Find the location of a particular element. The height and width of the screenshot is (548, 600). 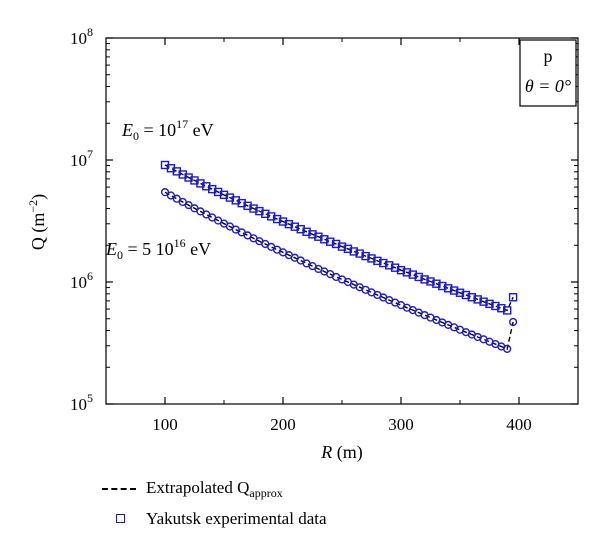

annotation-lower-var: E is located at coordinates (111, 249).